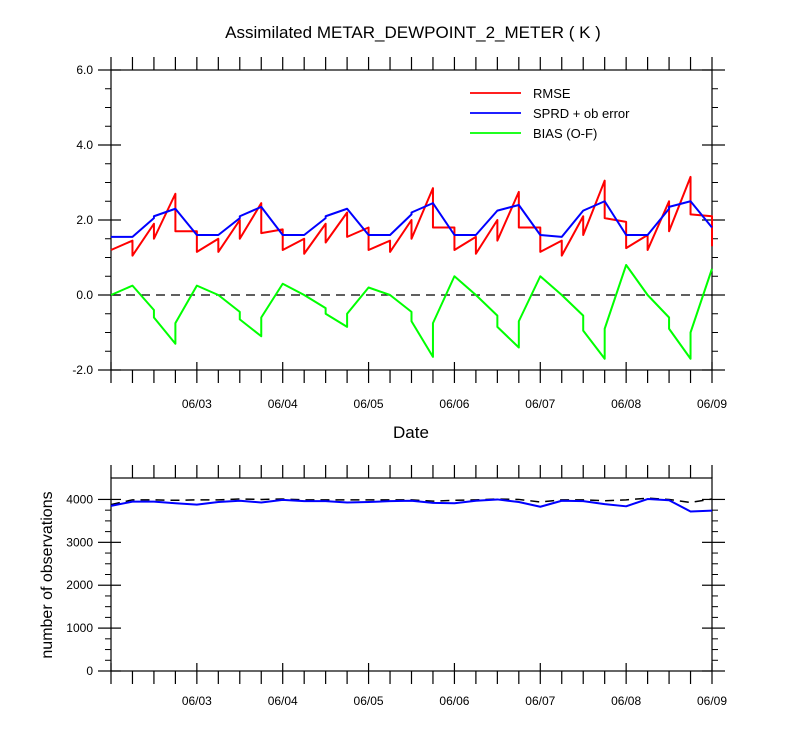 The height and width of the screenshot is (750, 800). I want to click on y-tick-label: 0.0, so click(84, 295).